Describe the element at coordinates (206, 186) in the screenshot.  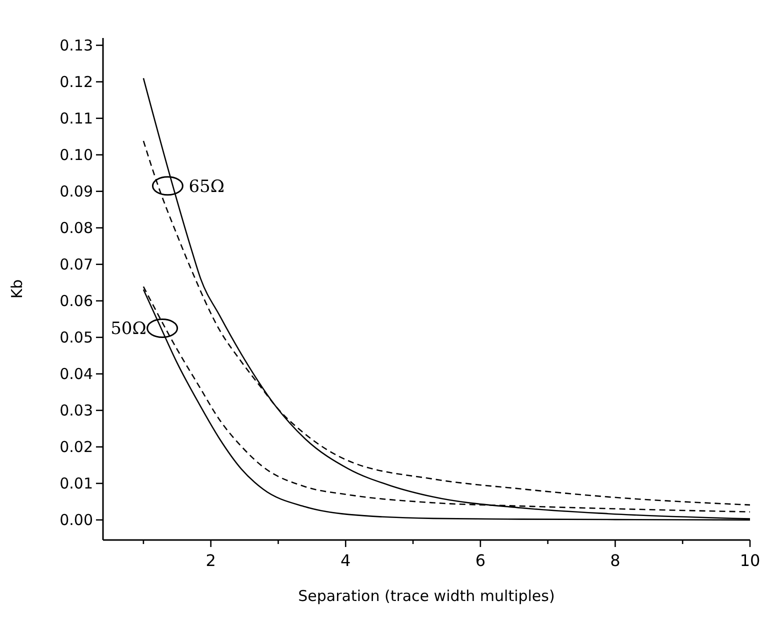
I see `annotation: 65Ω` at that location.